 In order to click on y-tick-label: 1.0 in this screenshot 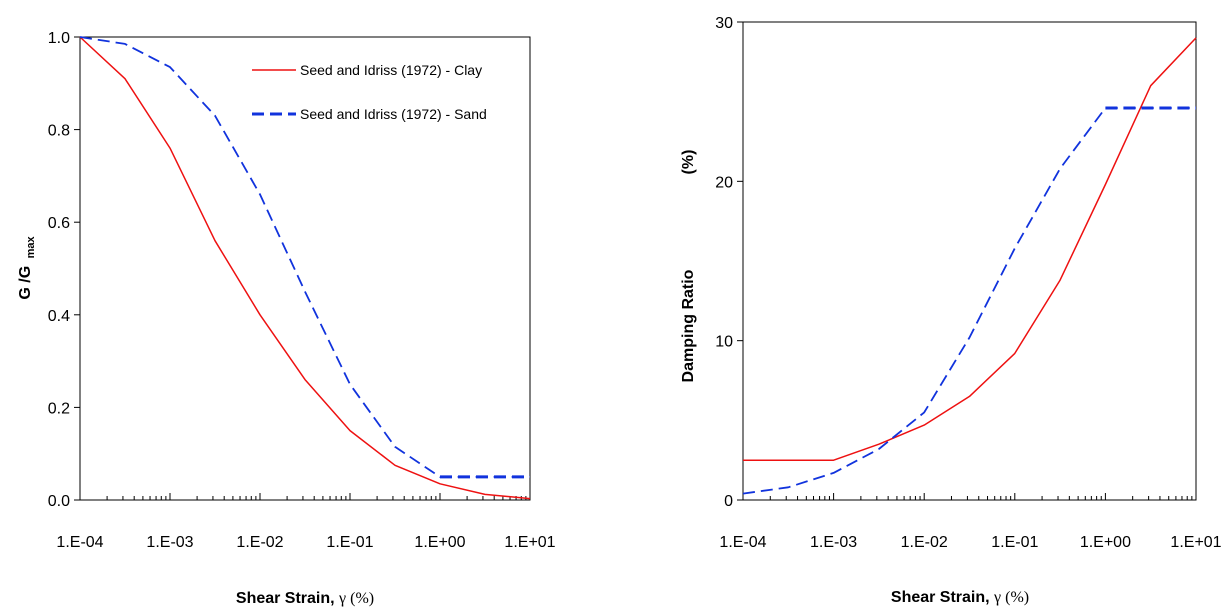, I will do `click(59, 38)`.